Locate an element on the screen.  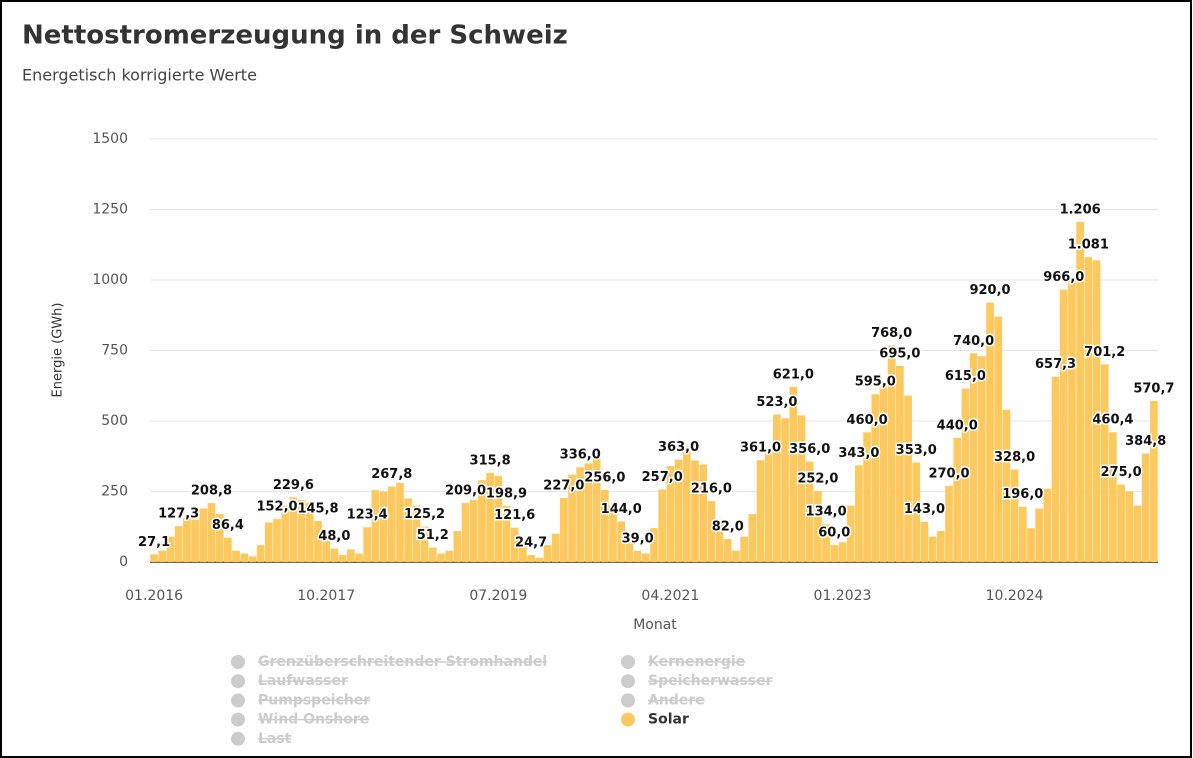
data-label: 125,2 is located at coordinates (424, 514).